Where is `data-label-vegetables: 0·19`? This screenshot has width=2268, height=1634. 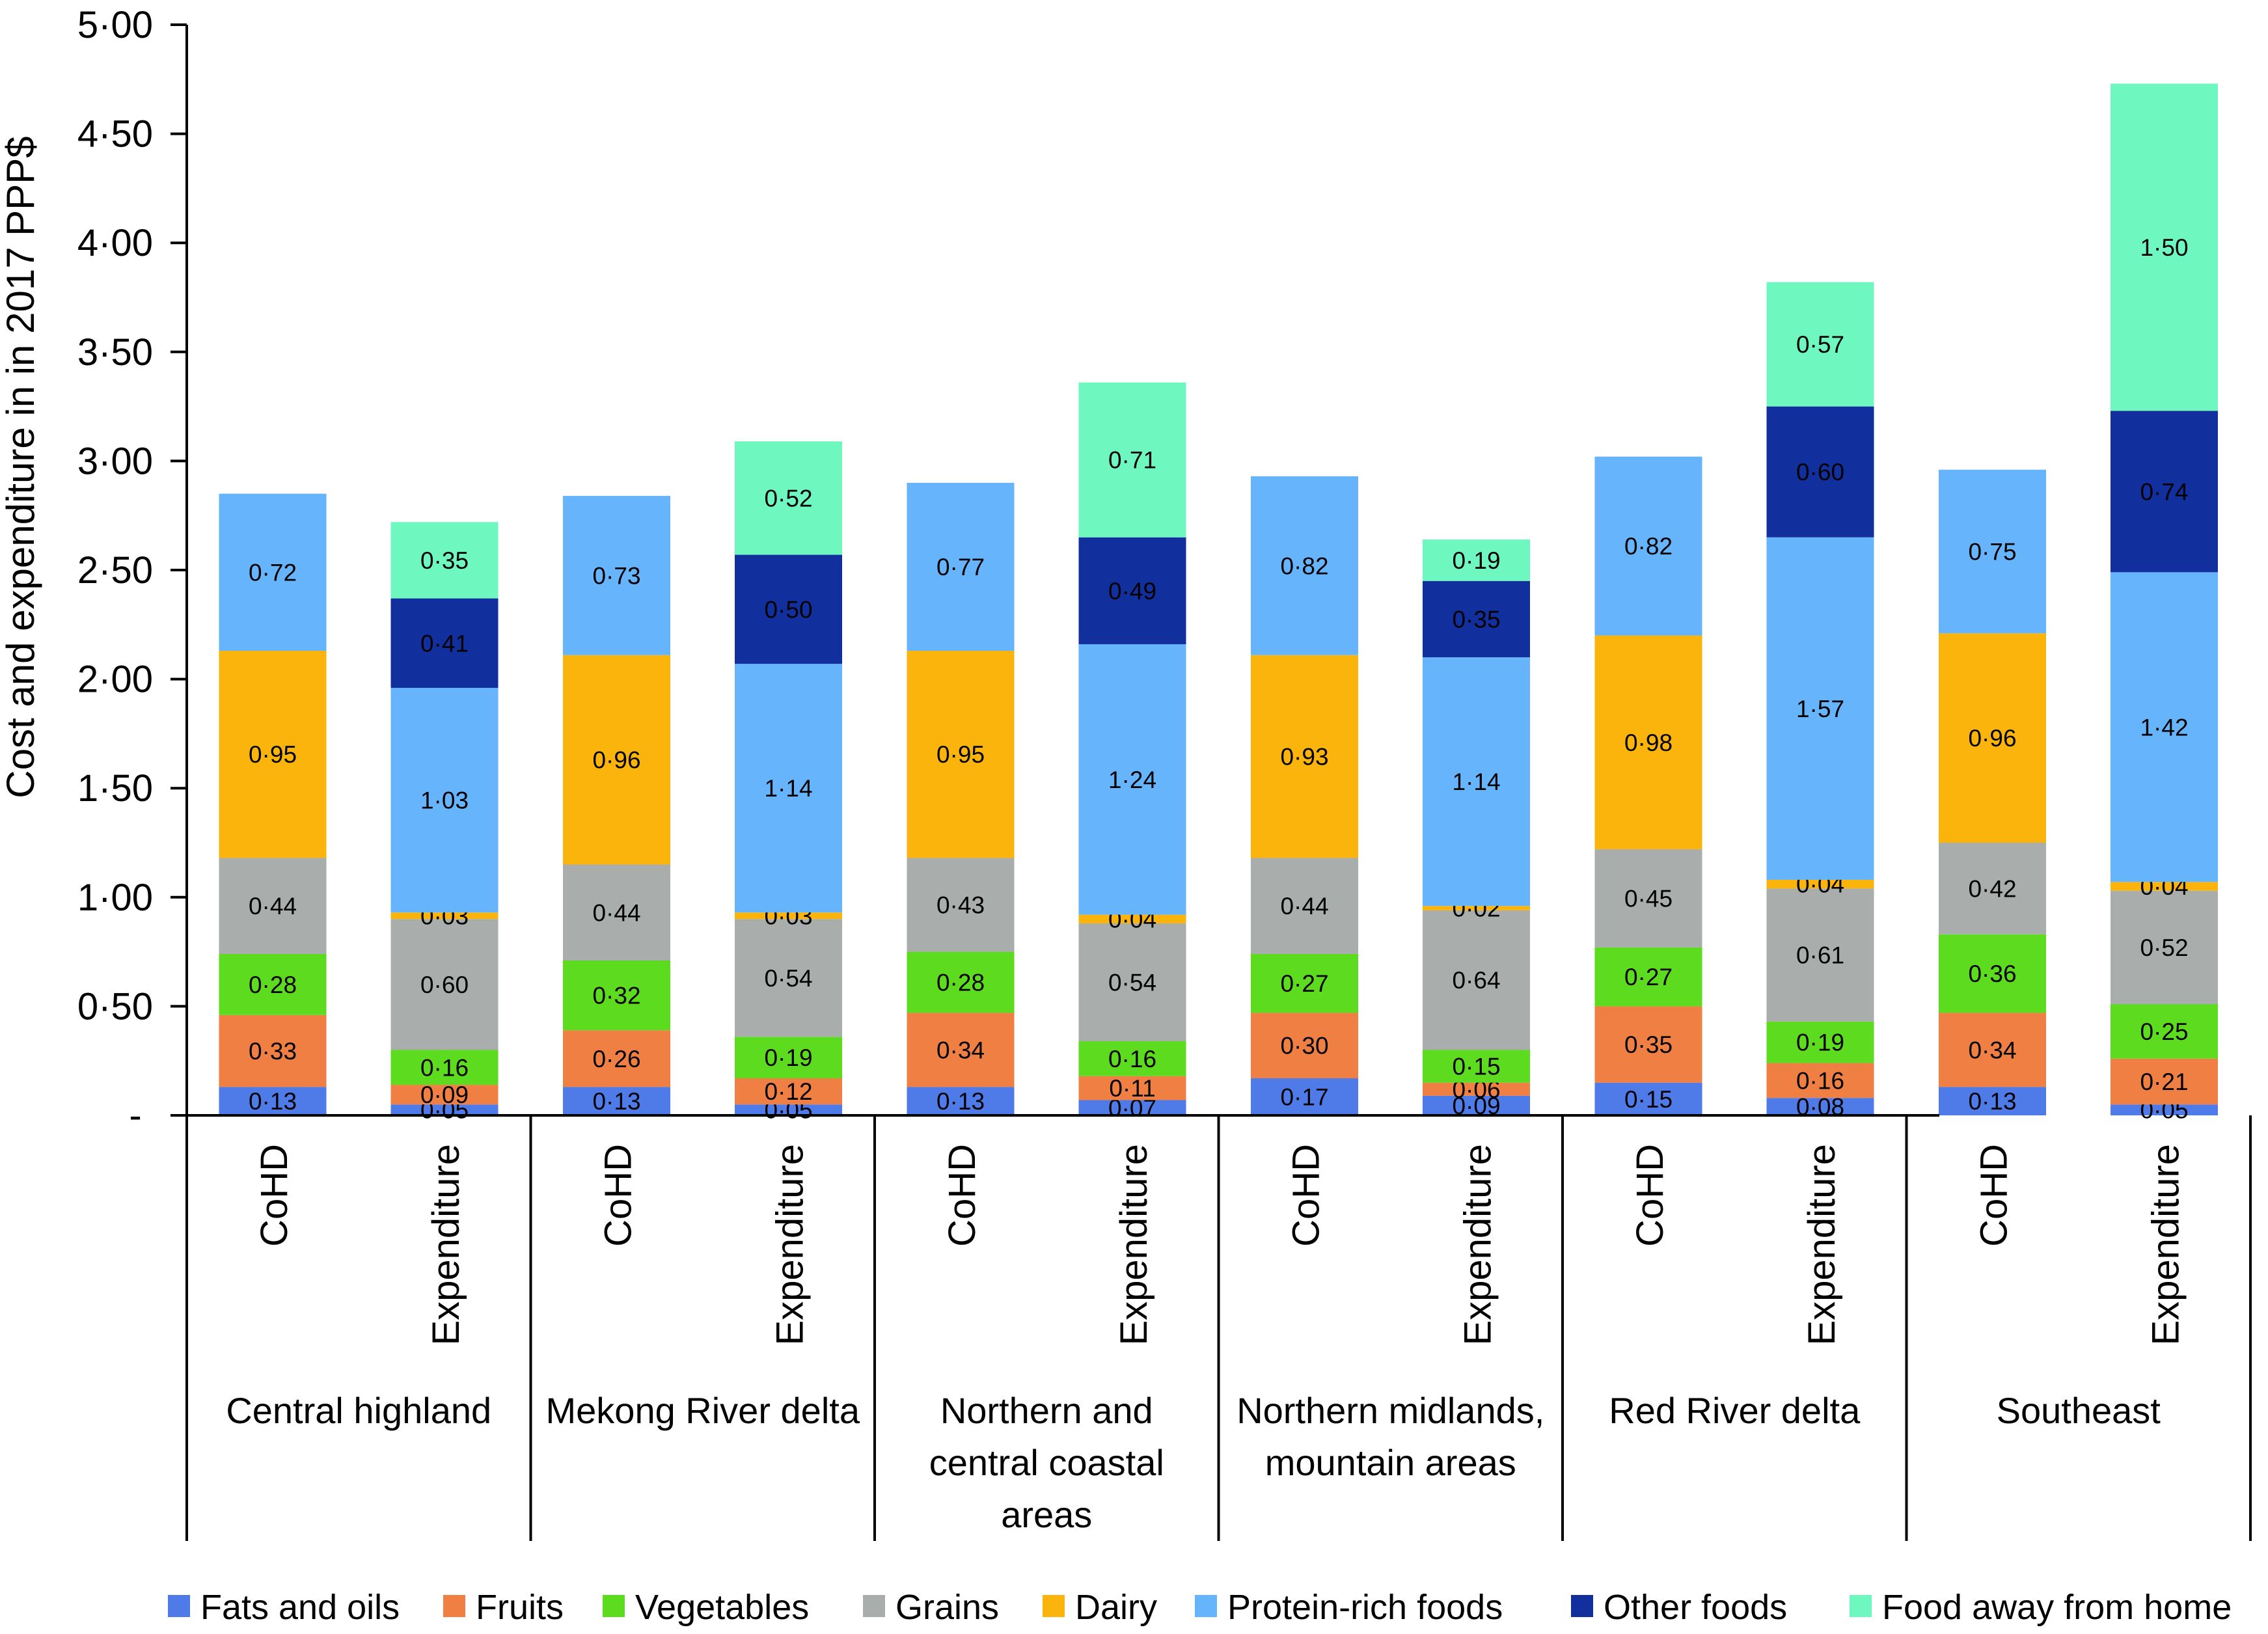
data-label-vegetables: 0·19 is located at coordinates (788, 1057).